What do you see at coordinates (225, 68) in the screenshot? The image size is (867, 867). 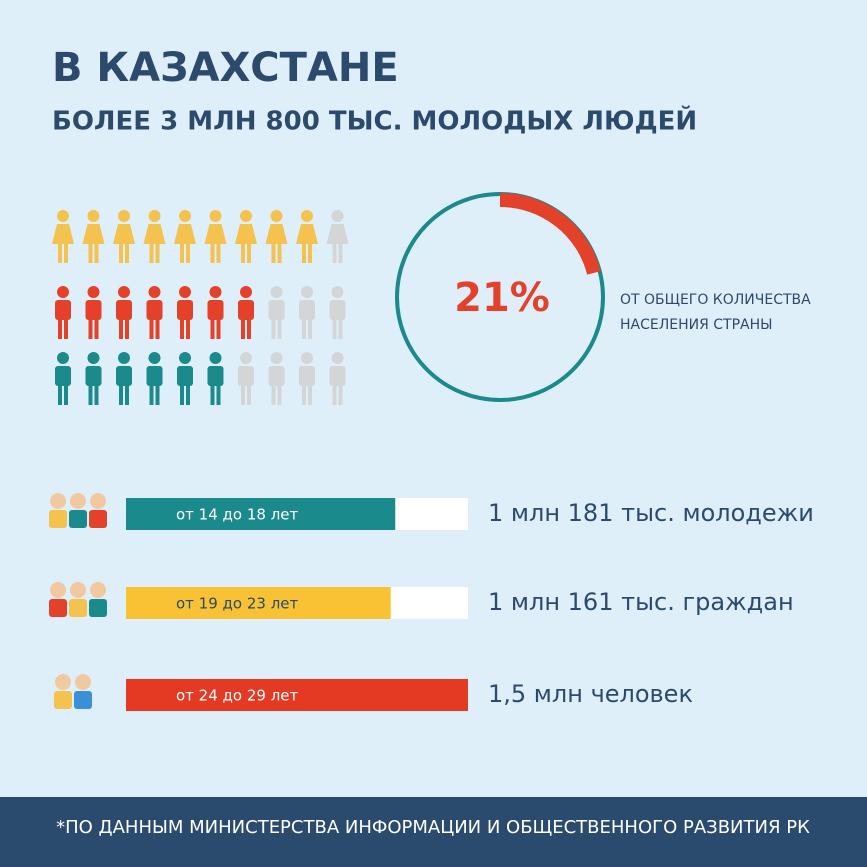 I see `title: В КАЗАХСТАНЕ` at bounding box center [225, 68].